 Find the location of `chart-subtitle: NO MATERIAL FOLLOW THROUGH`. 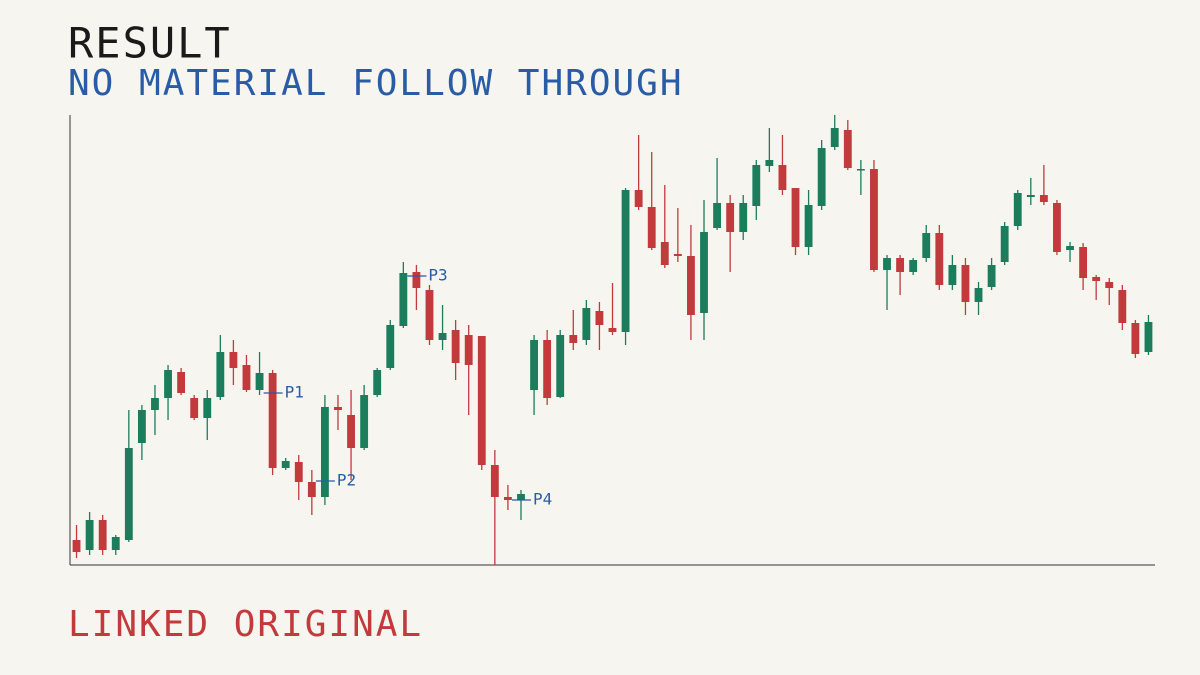

chart-subtitle: NO MATERIAL FOLLOW THROUGH is located at coordinates (376, 83).